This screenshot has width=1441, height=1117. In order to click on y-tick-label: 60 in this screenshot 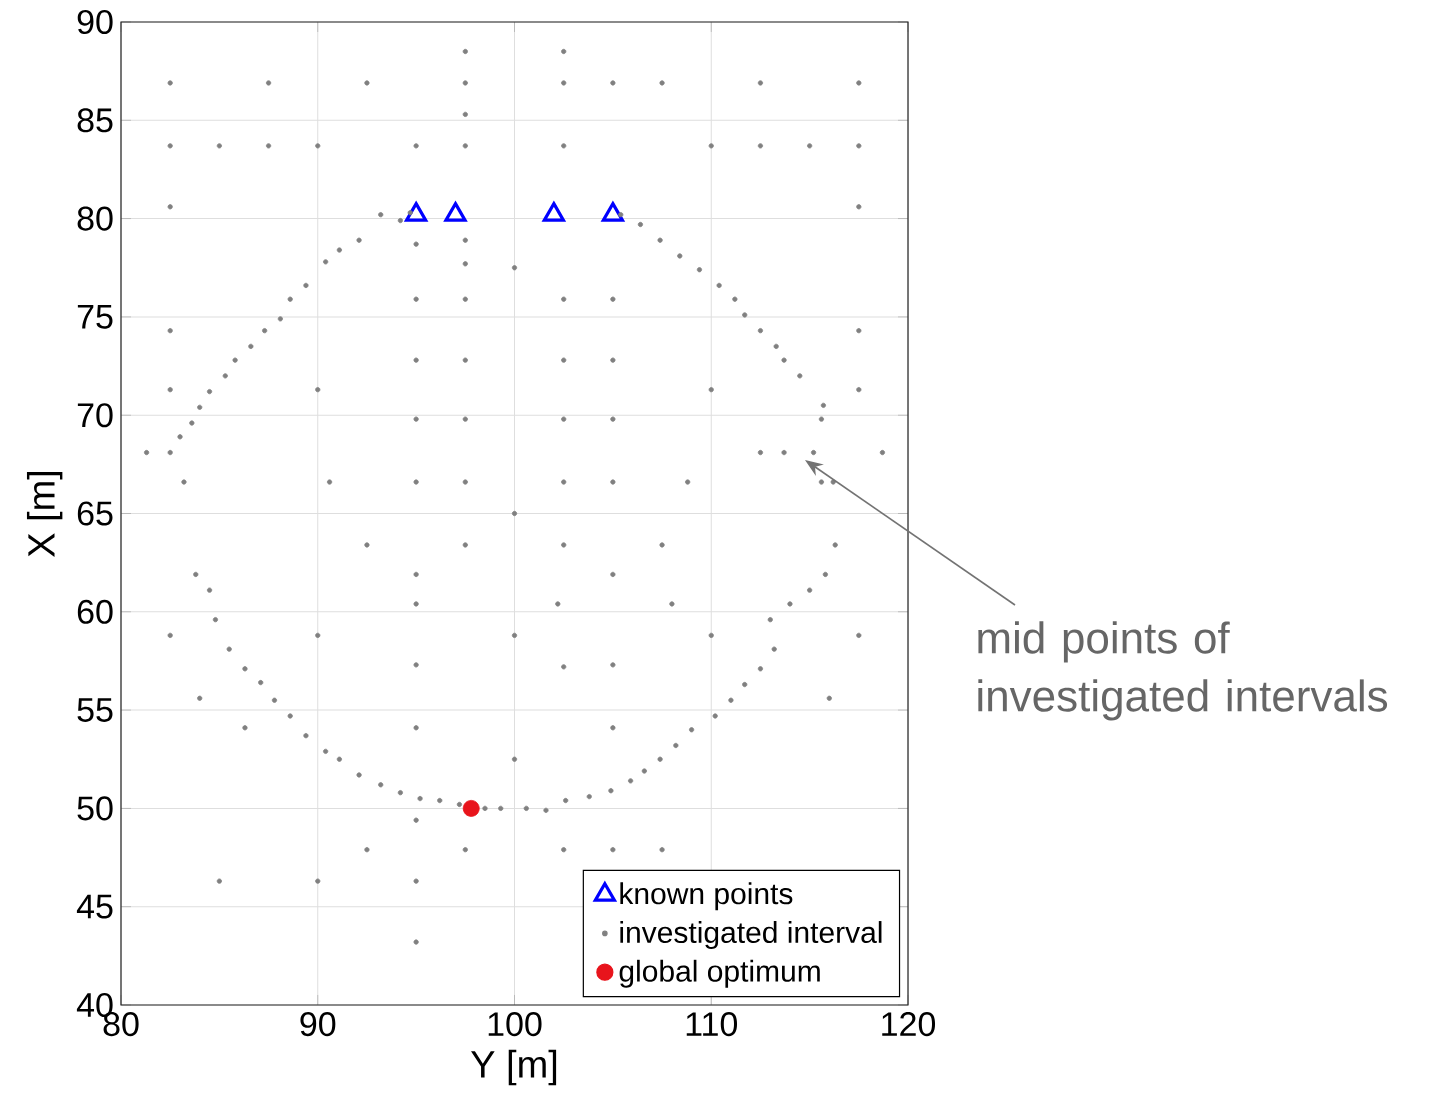, I will do `click(95, 611)`.